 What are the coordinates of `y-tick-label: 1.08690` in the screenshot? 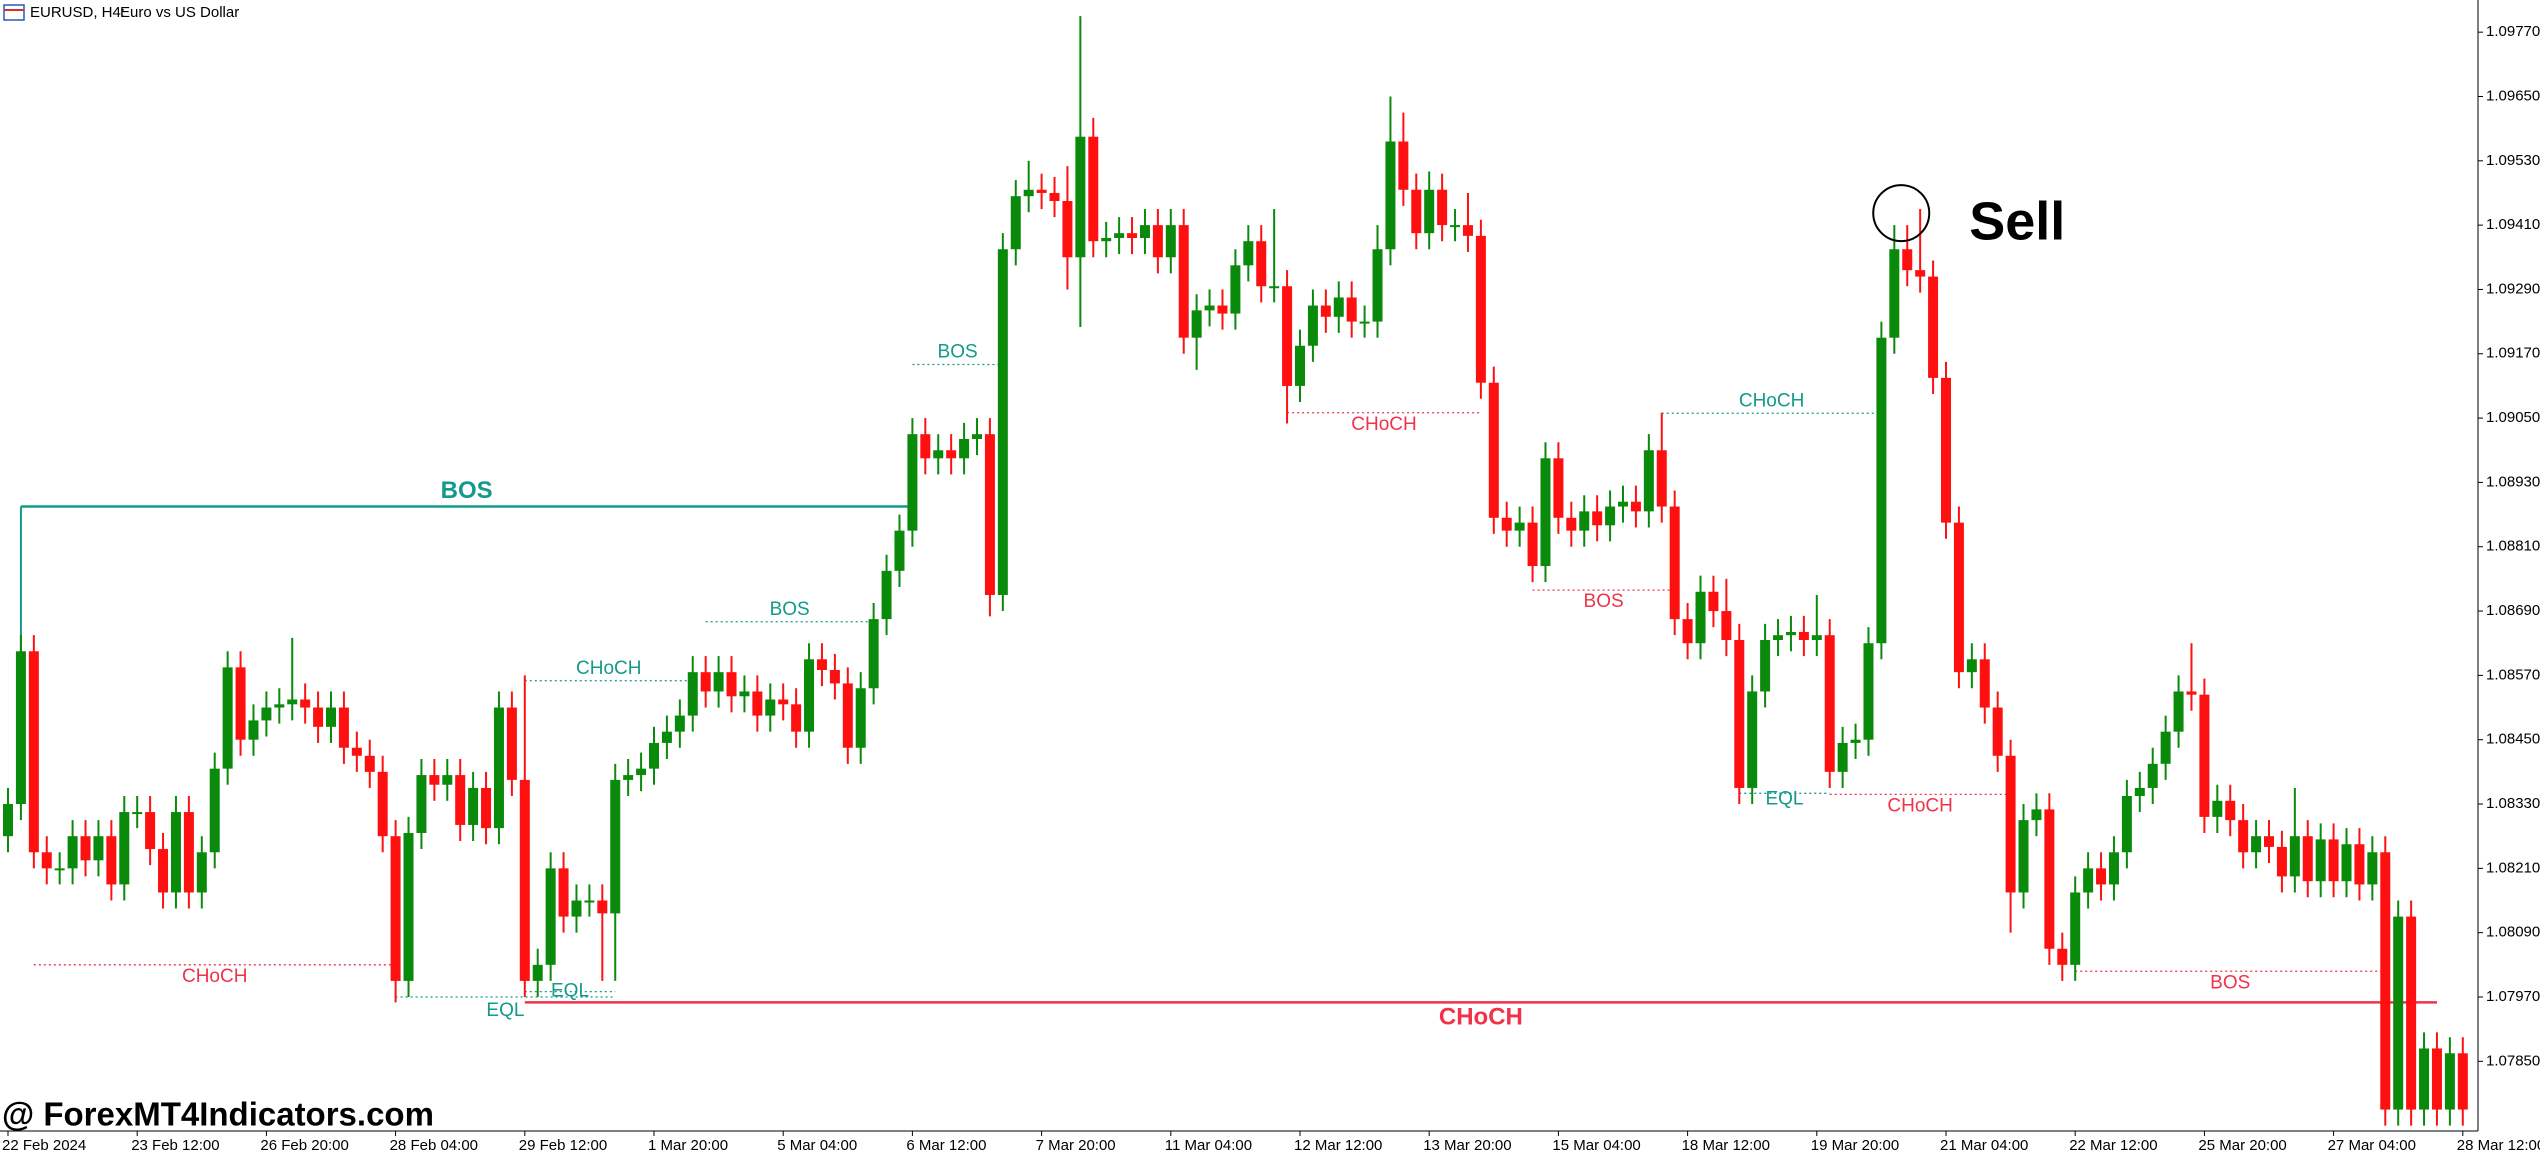 It's located at (2513, 610).